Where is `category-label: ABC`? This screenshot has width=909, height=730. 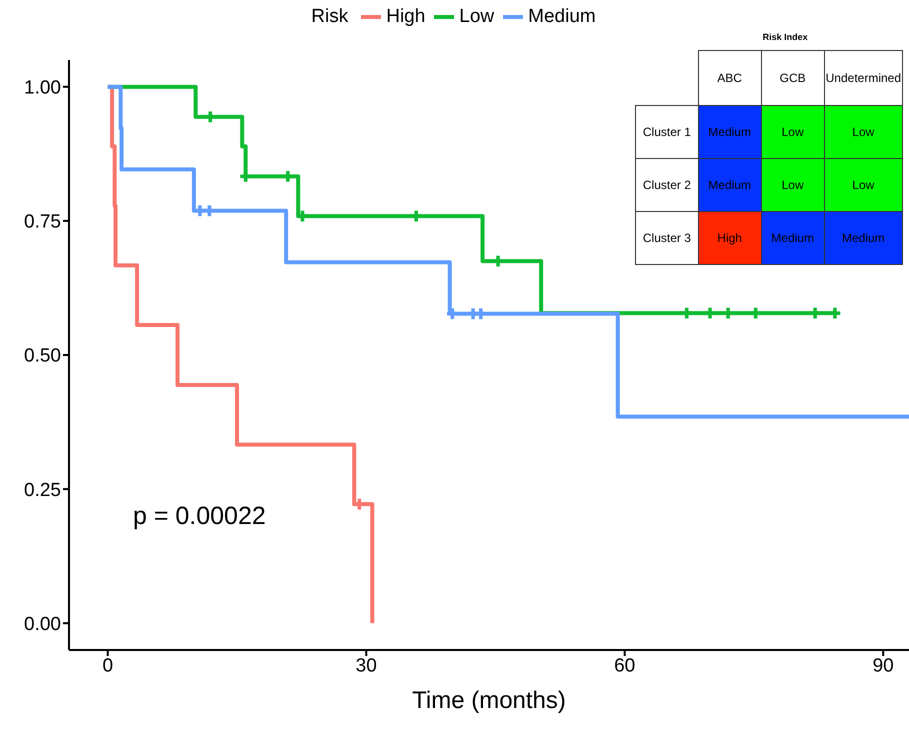
category-label: ABC is located at coordinates (730, 77).